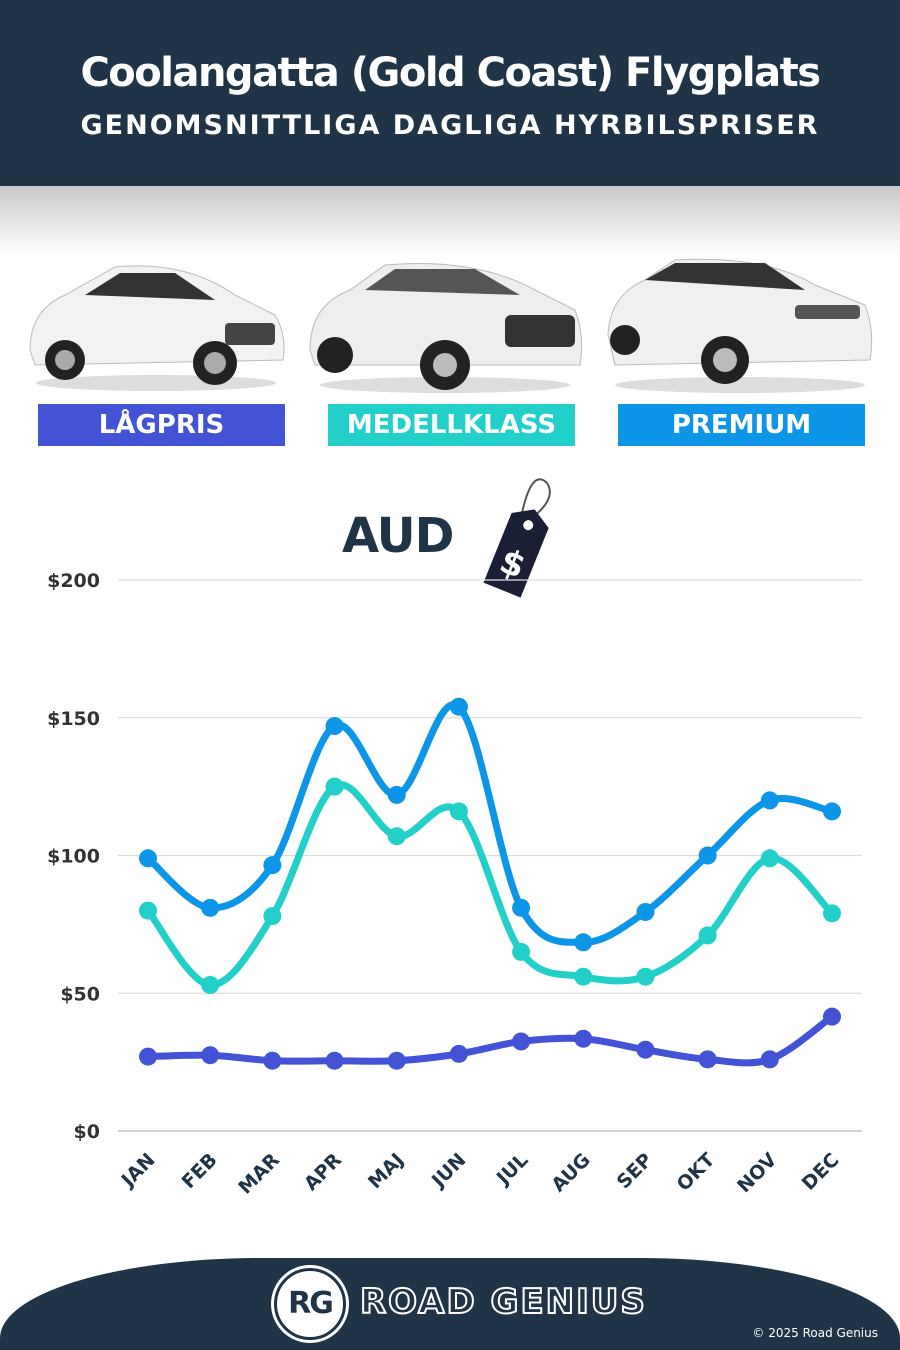 This screenshot has width=900, height=1350. What do you see at coordinates (448, 1171) in the screenshot?
I see `x-tick-label: JUN` at bounding box center [448, 1171].